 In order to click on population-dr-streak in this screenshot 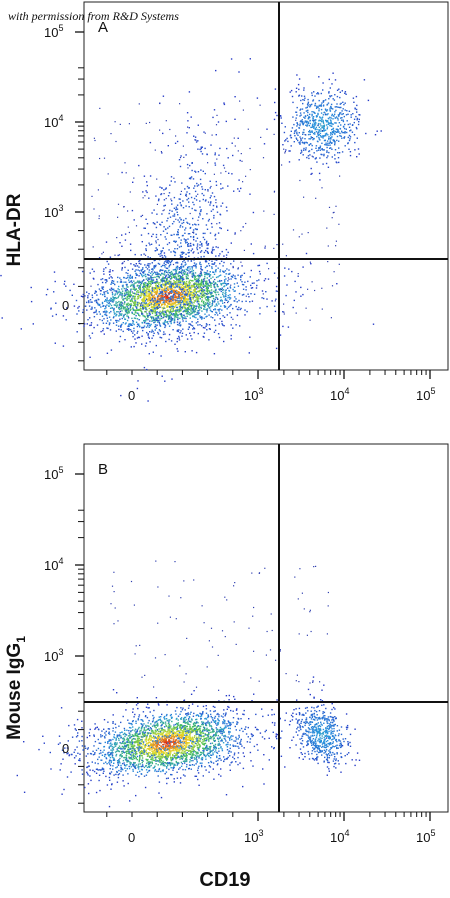, I will do `click(179, 230)`.